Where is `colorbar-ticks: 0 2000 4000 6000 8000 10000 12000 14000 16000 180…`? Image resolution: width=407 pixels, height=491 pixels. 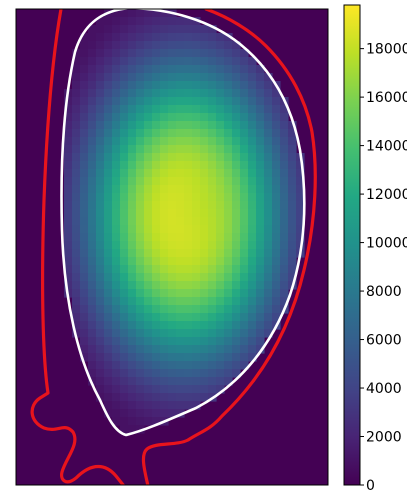 colorbar-ticks: 0 2000 4000 6000 8000 10000 12000 14000 16000 180… is located at coordinates (383, 266).